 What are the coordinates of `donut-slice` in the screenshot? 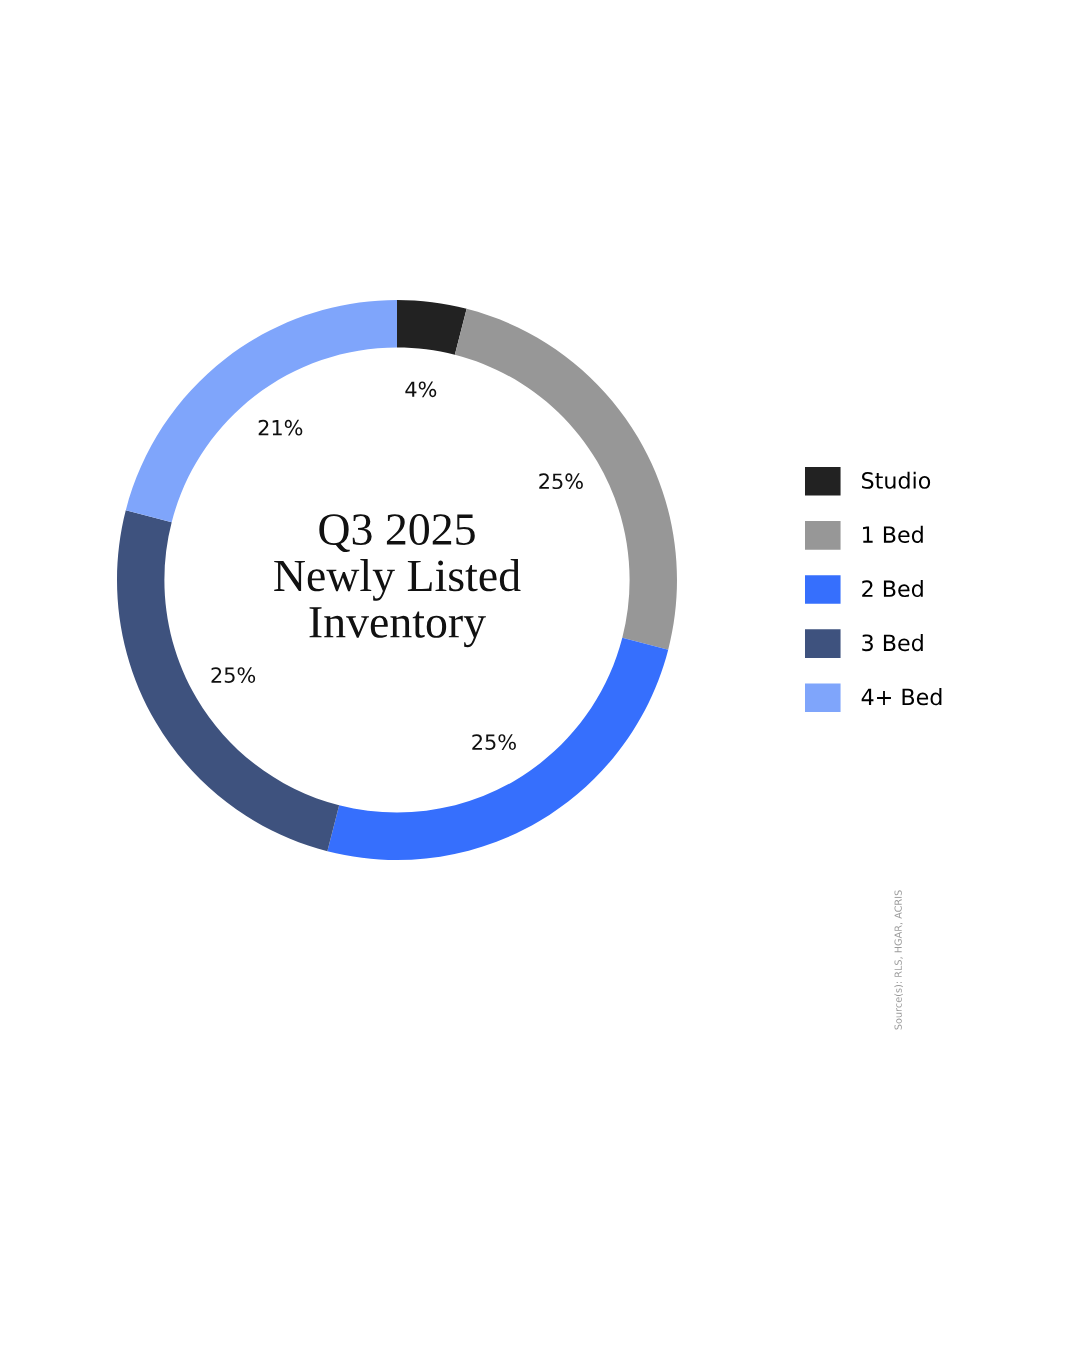 It's located at (432, 327).